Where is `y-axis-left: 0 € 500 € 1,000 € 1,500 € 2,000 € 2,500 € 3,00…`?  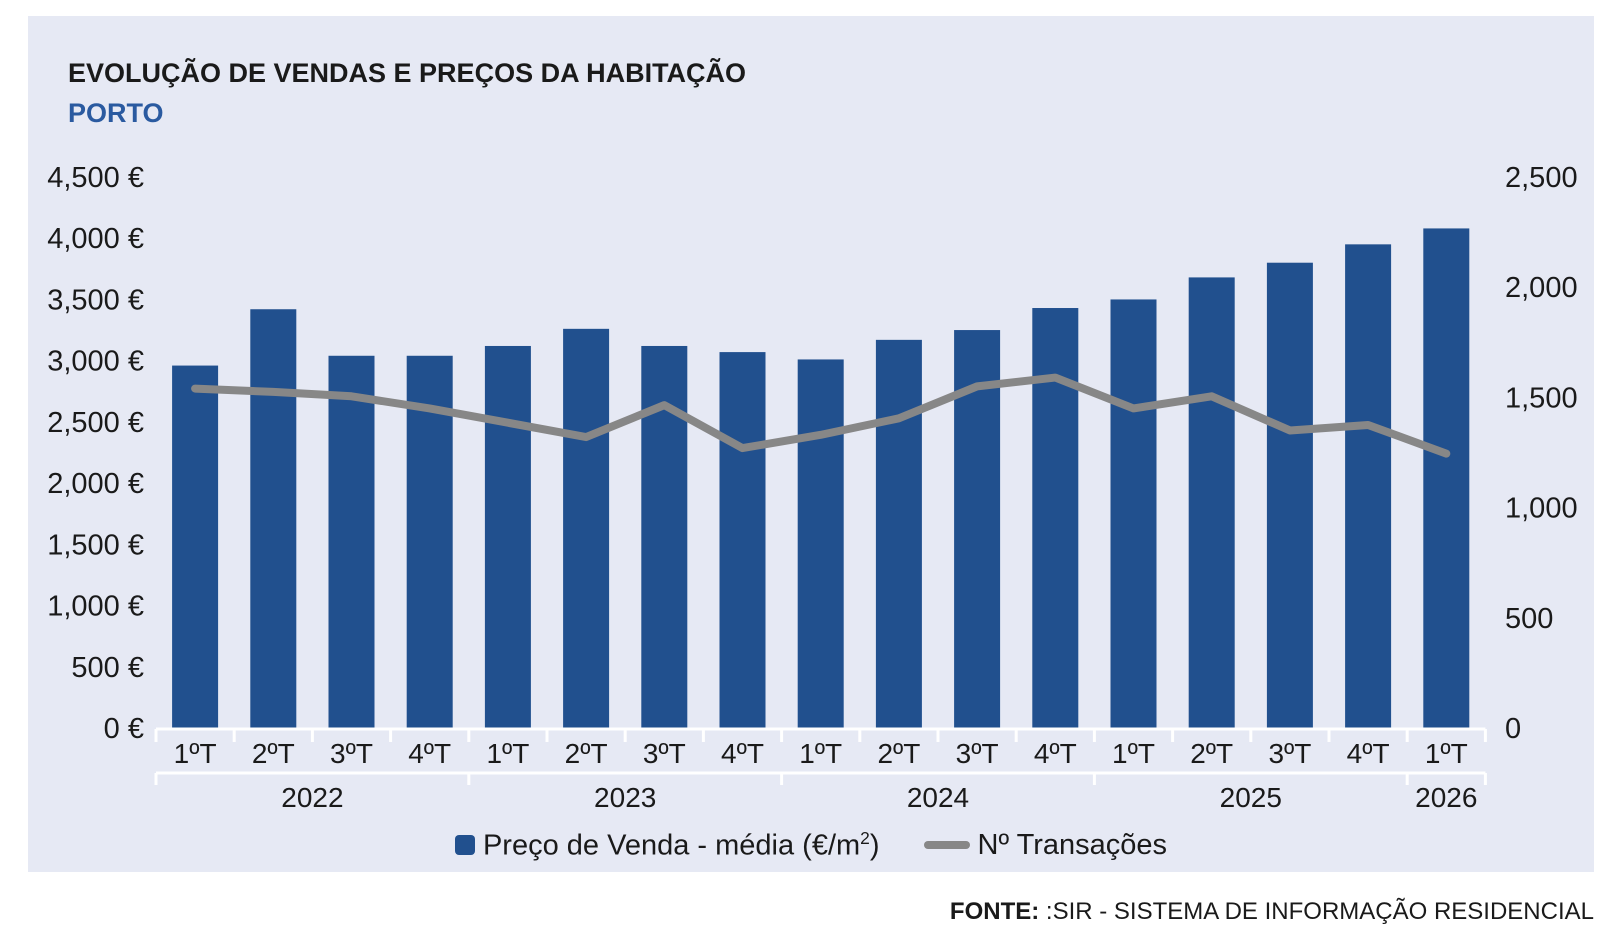
y-axis-left: 0 € 500 € 1,000 € 1,500 € 2,000 € 2,500 € 3,00… is located at coordinates (95, 453).